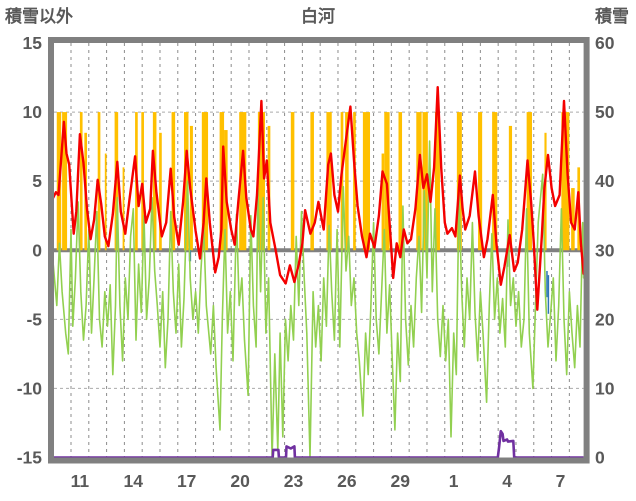 The image size is (636, 501). I want to click on right-axis-tick-label: 40, so click(605, 181).